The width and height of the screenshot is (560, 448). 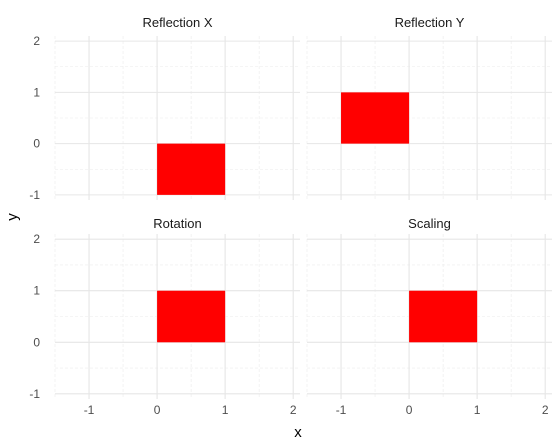 I want to click on x-axis-title: x, so click(x=298, y=432).